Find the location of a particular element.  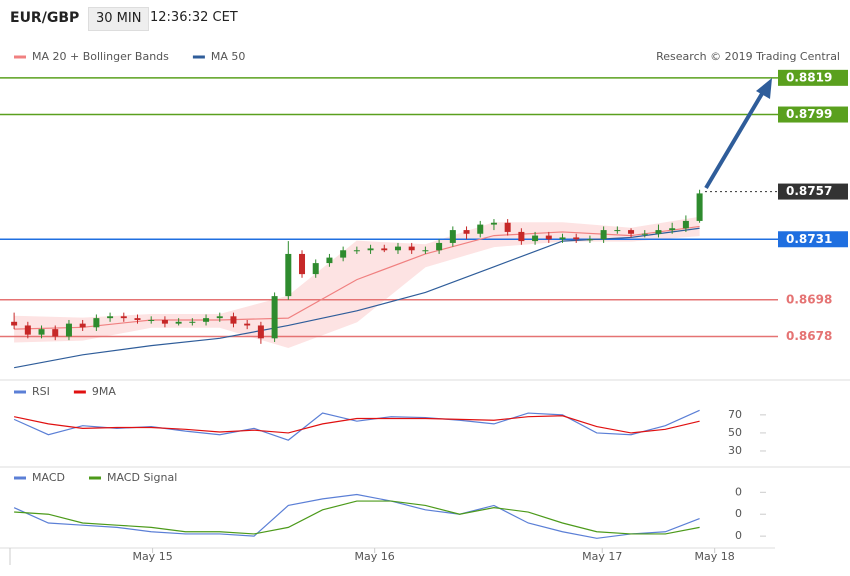

x-tick-label: May 16 is located at coordinates (375, 556).